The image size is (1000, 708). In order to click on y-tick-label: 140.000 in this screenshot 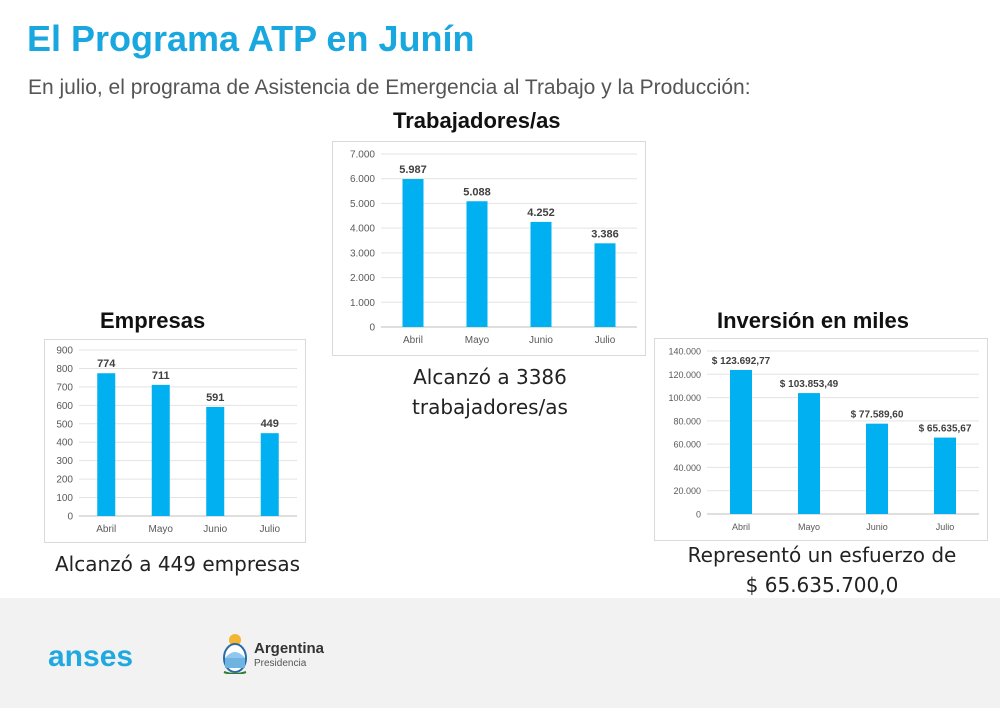, I will do `click(684, 352)`.